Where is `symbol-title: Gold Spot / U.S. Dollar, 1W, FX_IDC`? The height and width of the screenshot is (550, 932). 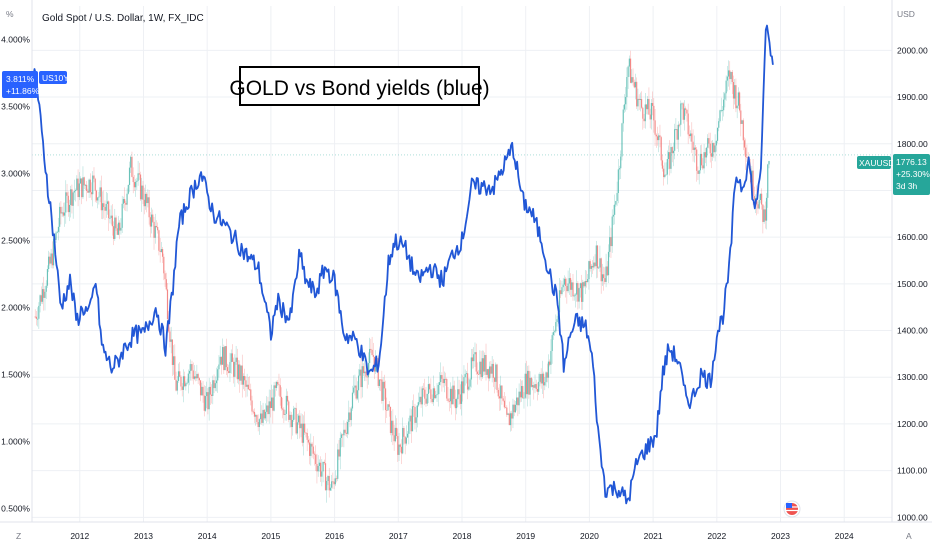
symbol-title: Gold Spot / U.S. Dollar, 1W, FX_IDC is located at coordinates (123, 18).